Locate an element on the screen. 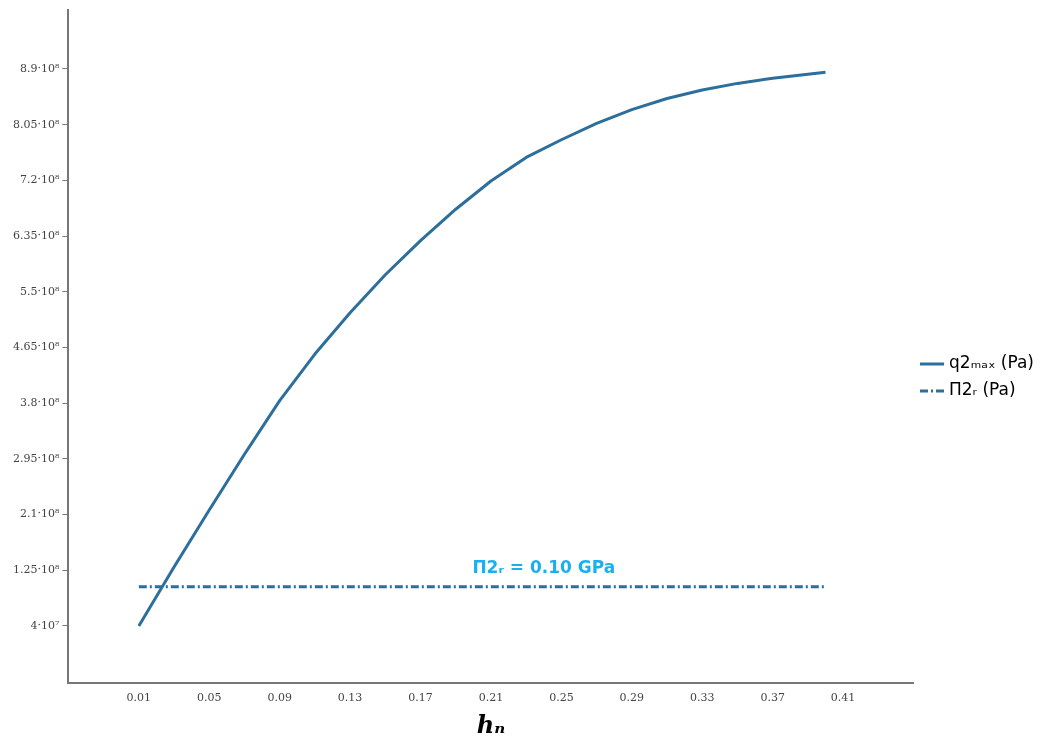  x-tick-label: 0.29 is located at coordinates (632, 698).